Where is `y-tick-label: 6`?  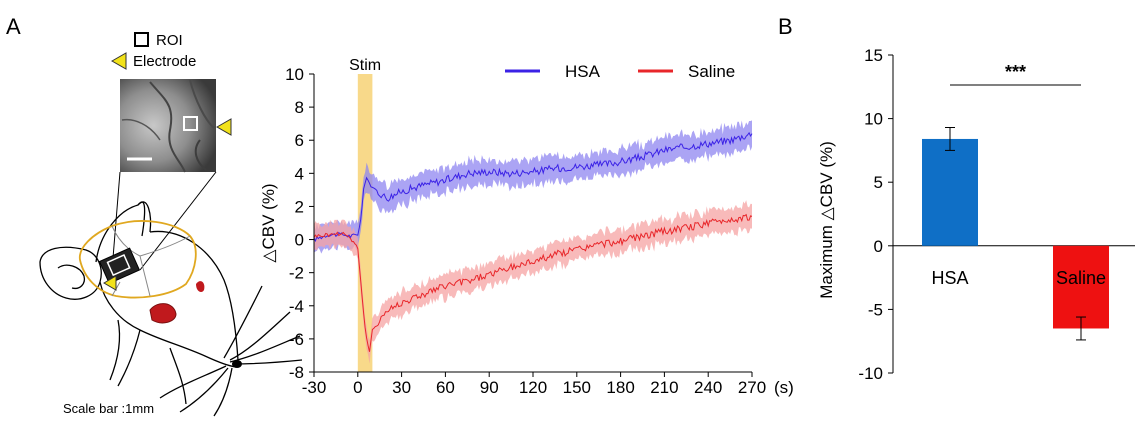
y-tick-label: 6 is located at coordinates (299, 140).